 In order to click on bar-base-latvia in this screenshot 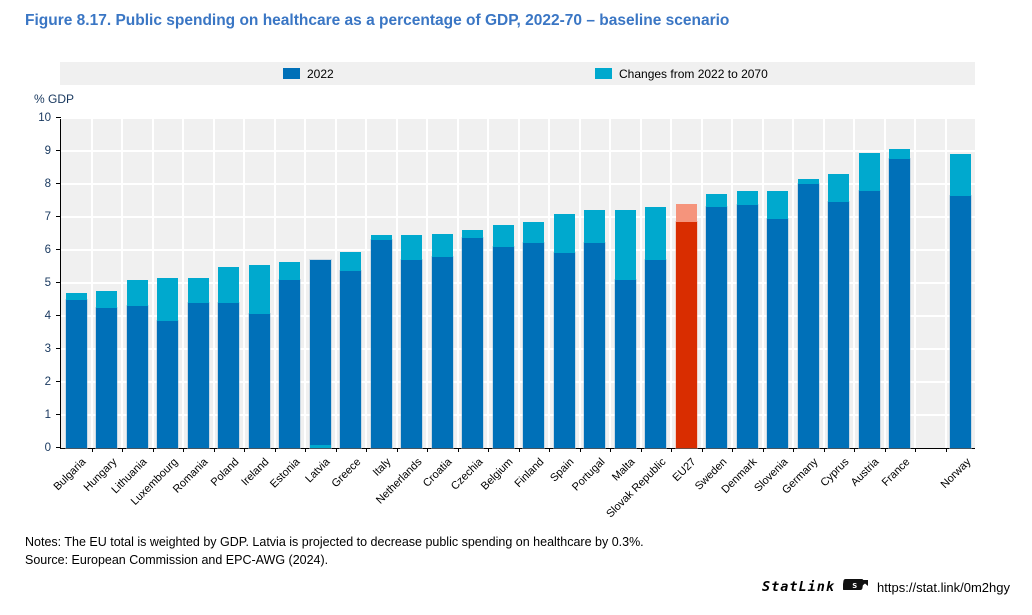, I will do `click(320, 353)`.